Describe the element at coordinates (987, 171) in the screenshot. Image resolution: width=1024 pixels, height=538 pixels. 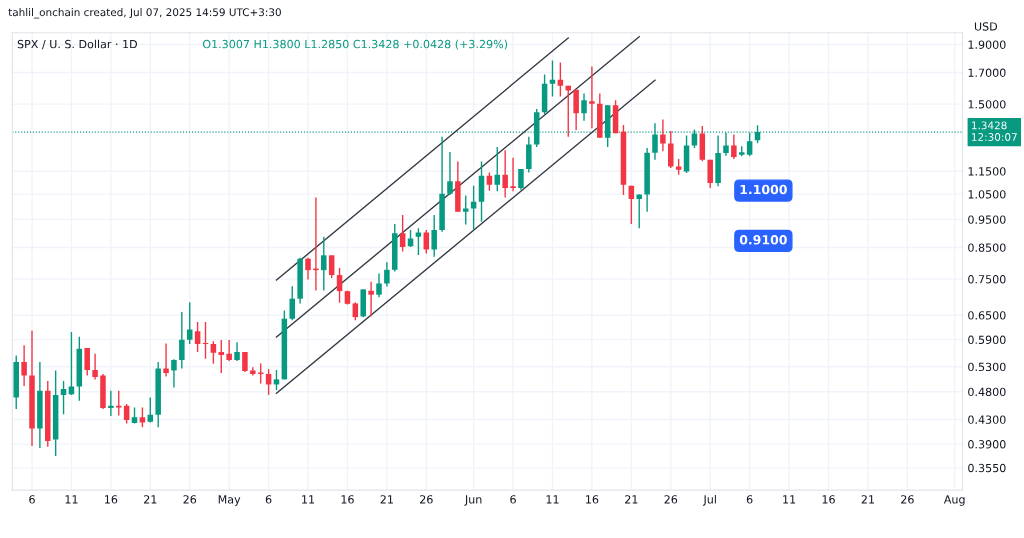
I see `y-tick-label: 1.1500` at that location.